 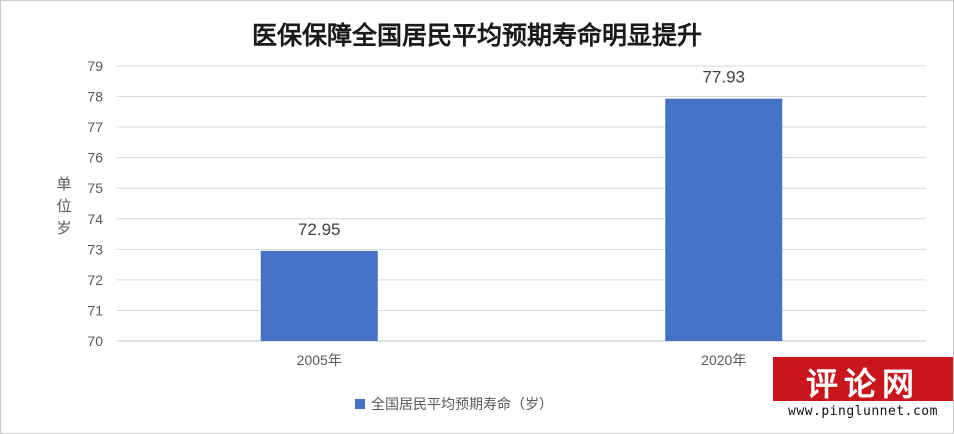 I want to click on y-tick-label: 79, so click(x=95, y=66).